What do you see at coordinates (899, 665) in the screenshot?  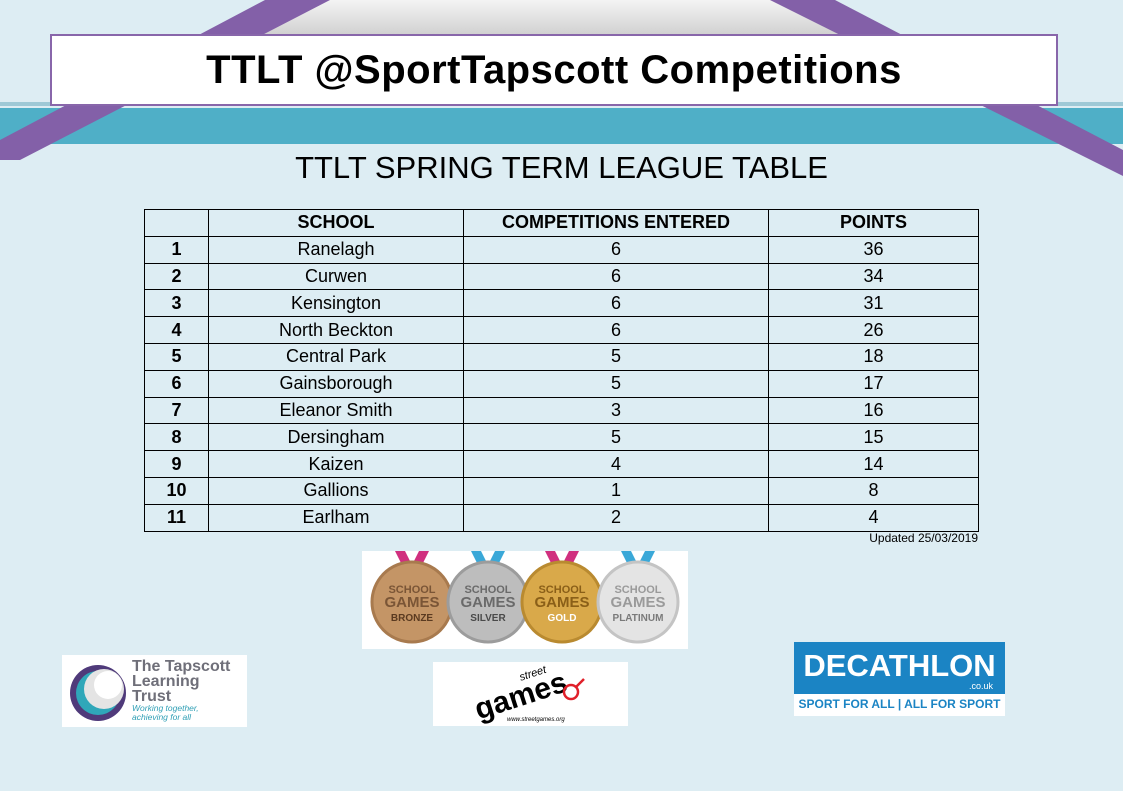 I see `decathlon-wordmark: DECATHLON` at bounding box center [899, 665].